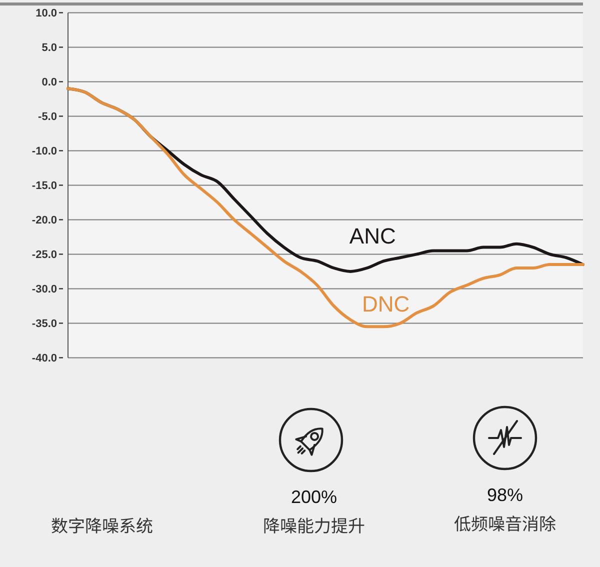 The image size is (600, 567). What do you see at coordinates (314, 497) in the screenshot?
I see `text: 200%` at bounding box center [314, 497].